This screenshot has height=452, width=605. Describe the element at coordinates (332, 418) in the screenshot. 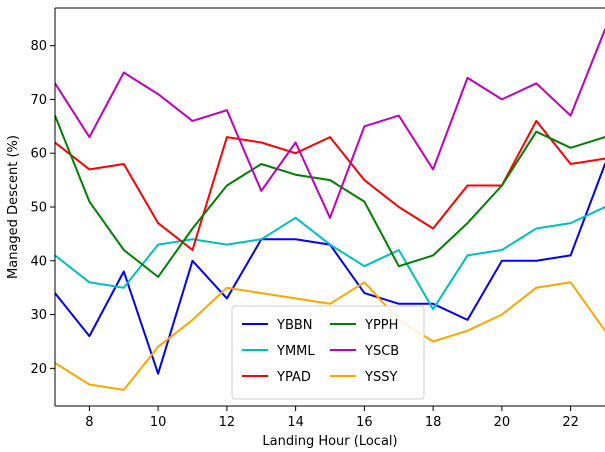

I see `x-axis-ticks: 8 10 12 14 16 18 20 22` at that location.